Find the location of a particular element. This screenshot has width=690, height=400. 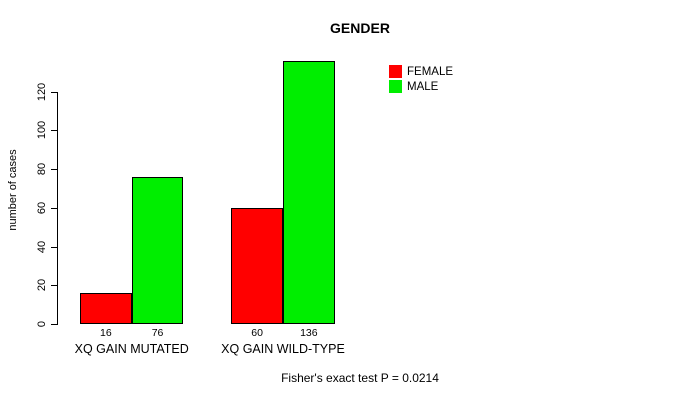

bar-value-label: 136 is located at coordinates (309, 333).